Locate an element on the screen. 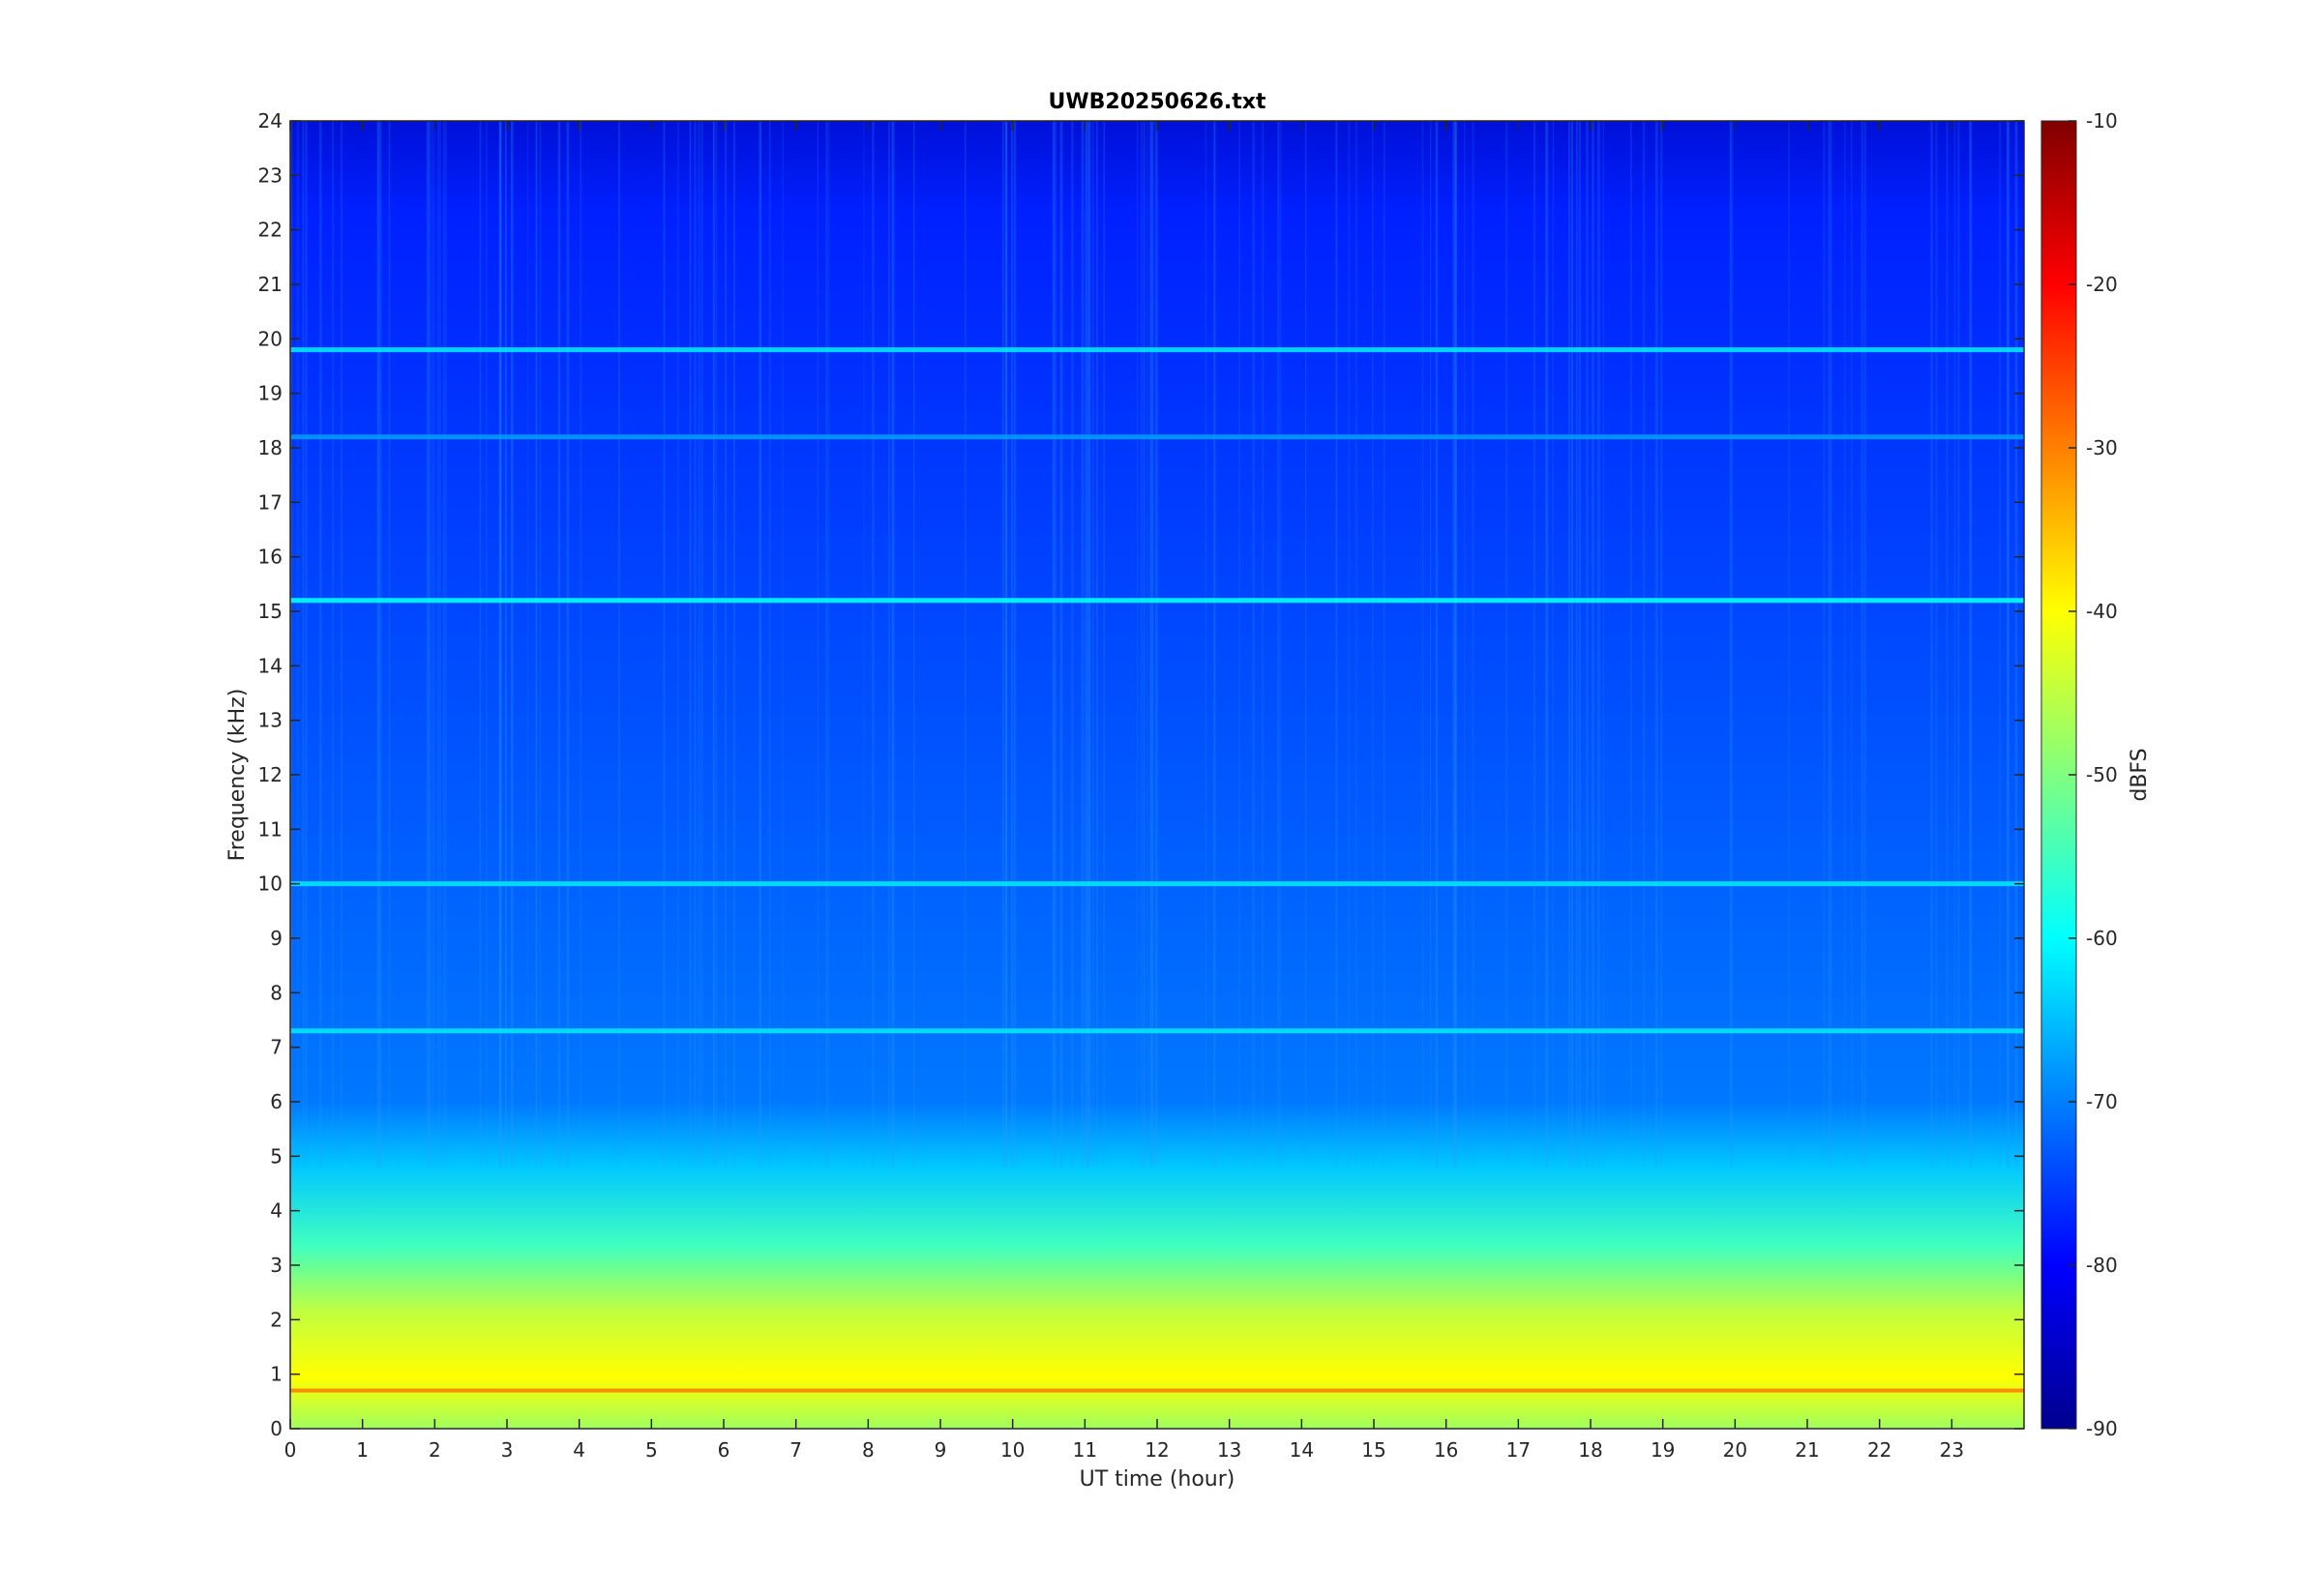 This screenshot has height=1596, width=2322. colorbar-tick-label: -50 is located at coordinates (2102, 774).